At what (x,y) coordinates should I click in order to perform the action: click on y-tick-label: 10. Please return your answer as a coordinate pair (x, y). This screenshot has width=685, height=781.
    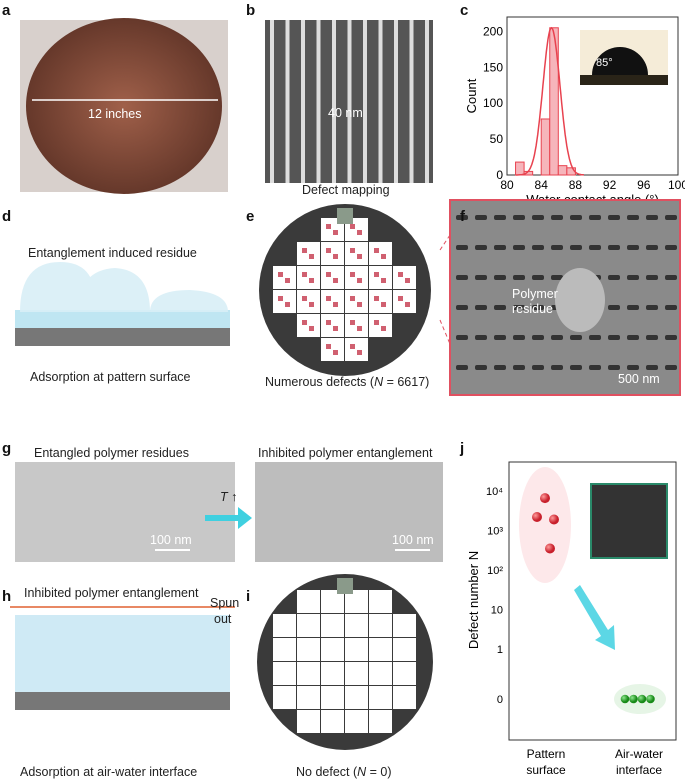
    Looking at the image, I should click on (497, 611).